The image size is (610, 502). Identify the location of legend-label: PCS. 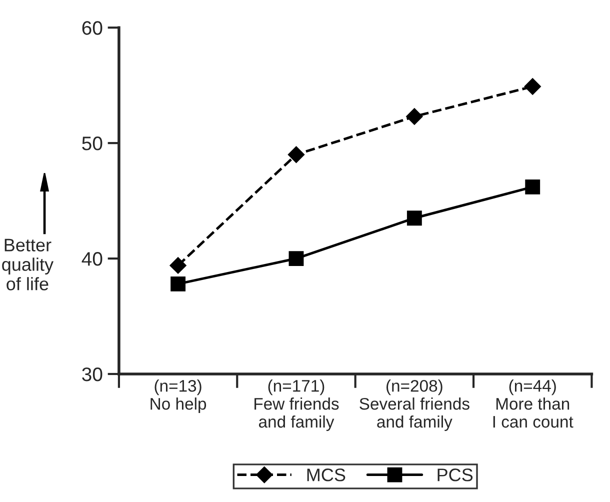
(455, 475).